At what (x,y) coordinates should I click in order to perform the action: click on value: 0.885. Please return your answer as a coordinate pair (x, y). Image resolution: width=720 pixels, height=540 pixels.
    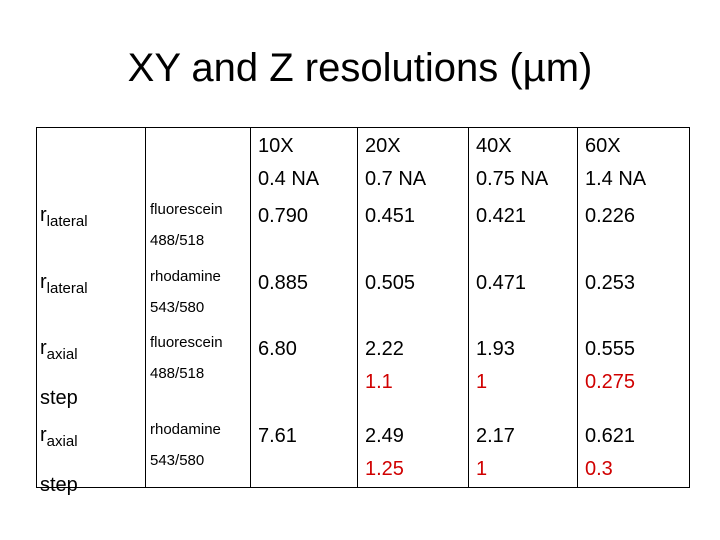
    Looking at the image, I should click on (283, 283).